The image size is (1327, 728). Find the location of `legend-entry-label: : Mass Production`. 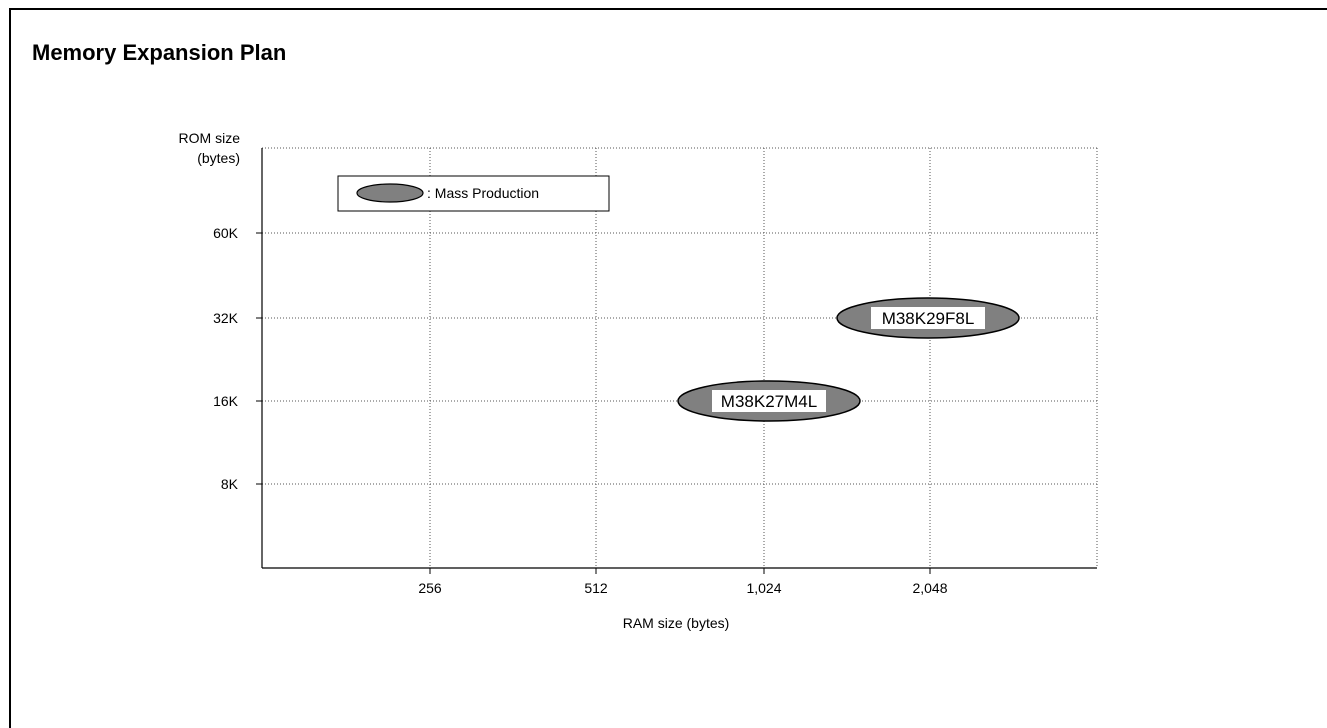

legend-entry-label: : Mass Production is located at coordinates (483, 193).